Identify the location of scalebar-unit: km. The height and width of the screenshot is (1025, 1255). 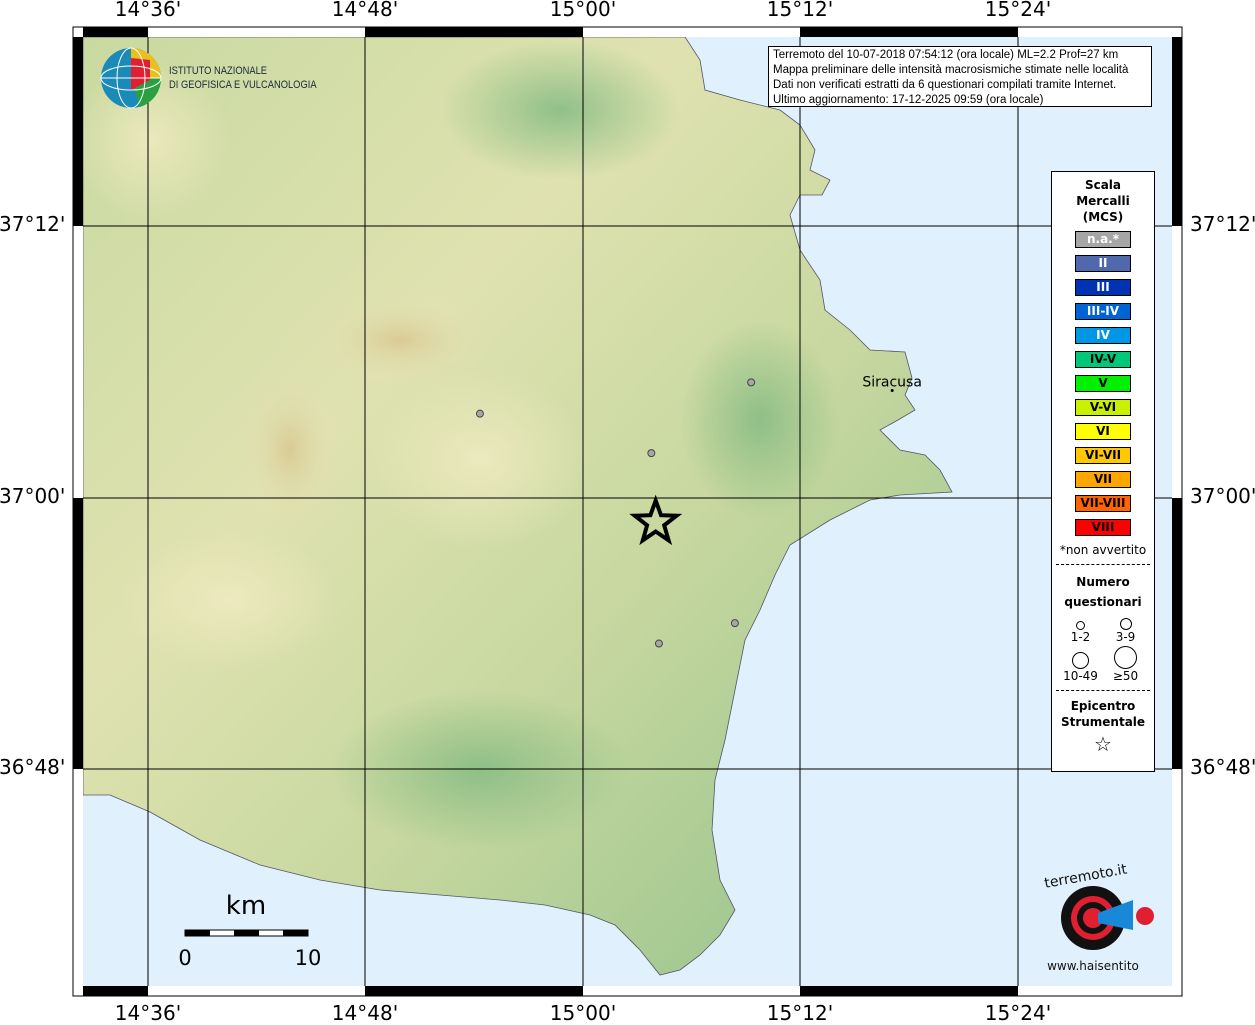
(246, 906).